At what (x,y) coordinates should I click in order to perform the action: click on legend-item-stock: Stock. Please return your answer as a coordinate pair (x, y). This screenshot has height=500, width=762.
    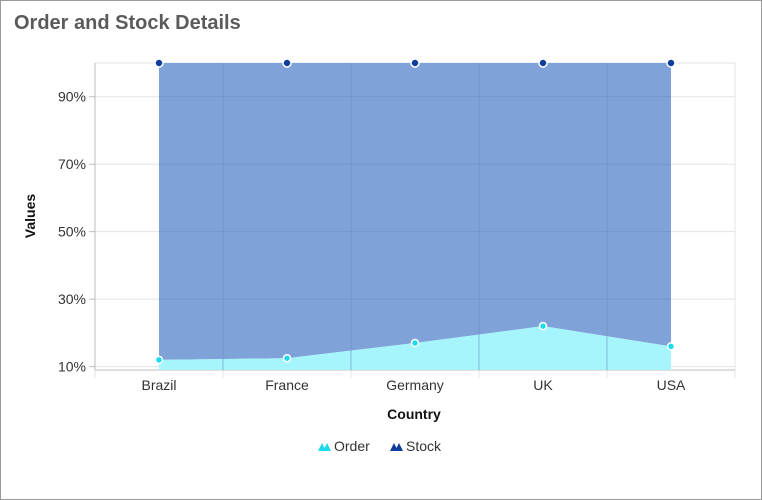
    Looking at the image, I should click on (416, 446).